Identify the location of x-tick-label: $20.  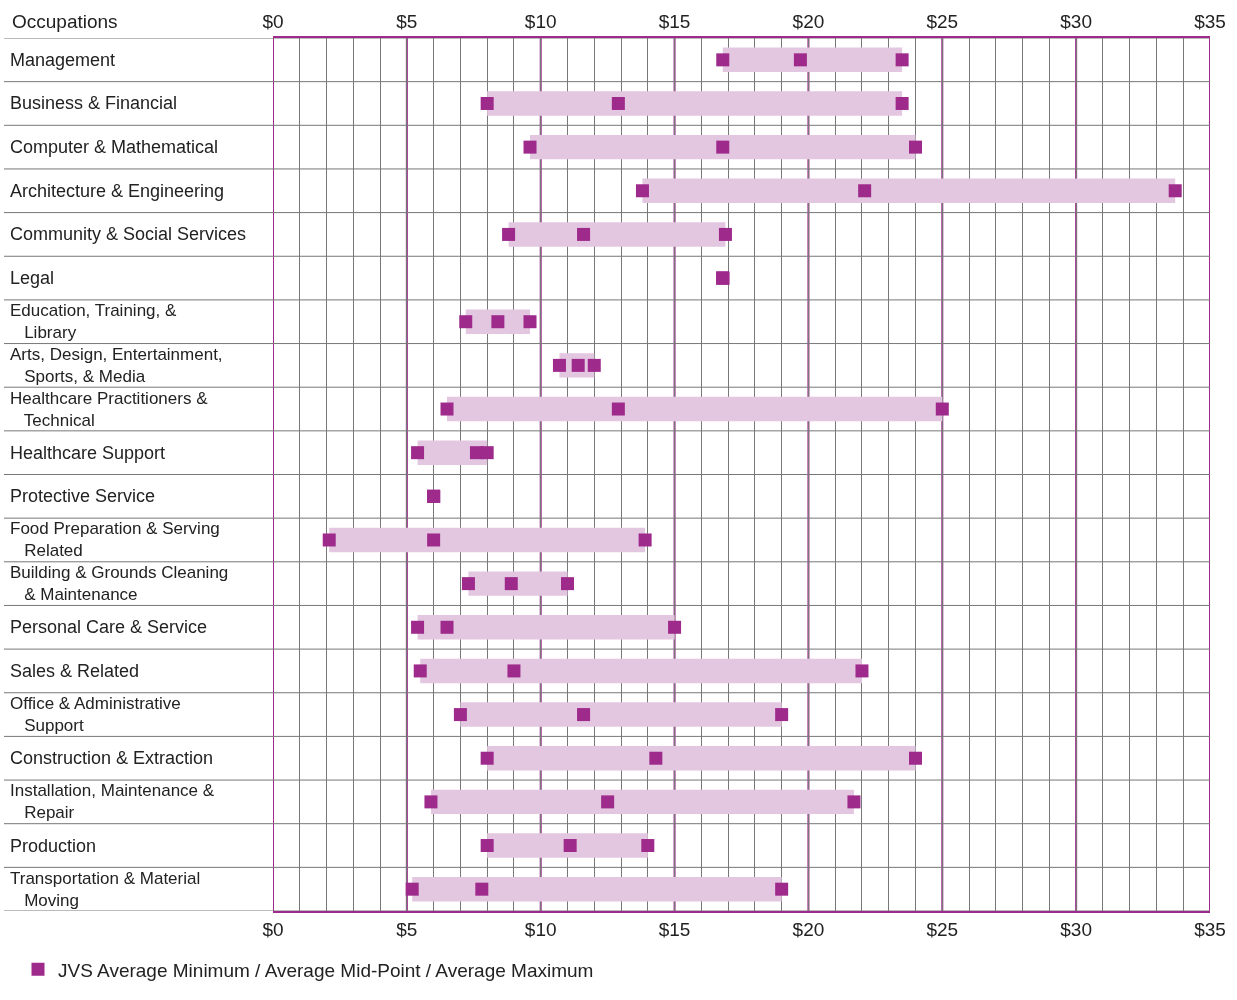
(808, 22).